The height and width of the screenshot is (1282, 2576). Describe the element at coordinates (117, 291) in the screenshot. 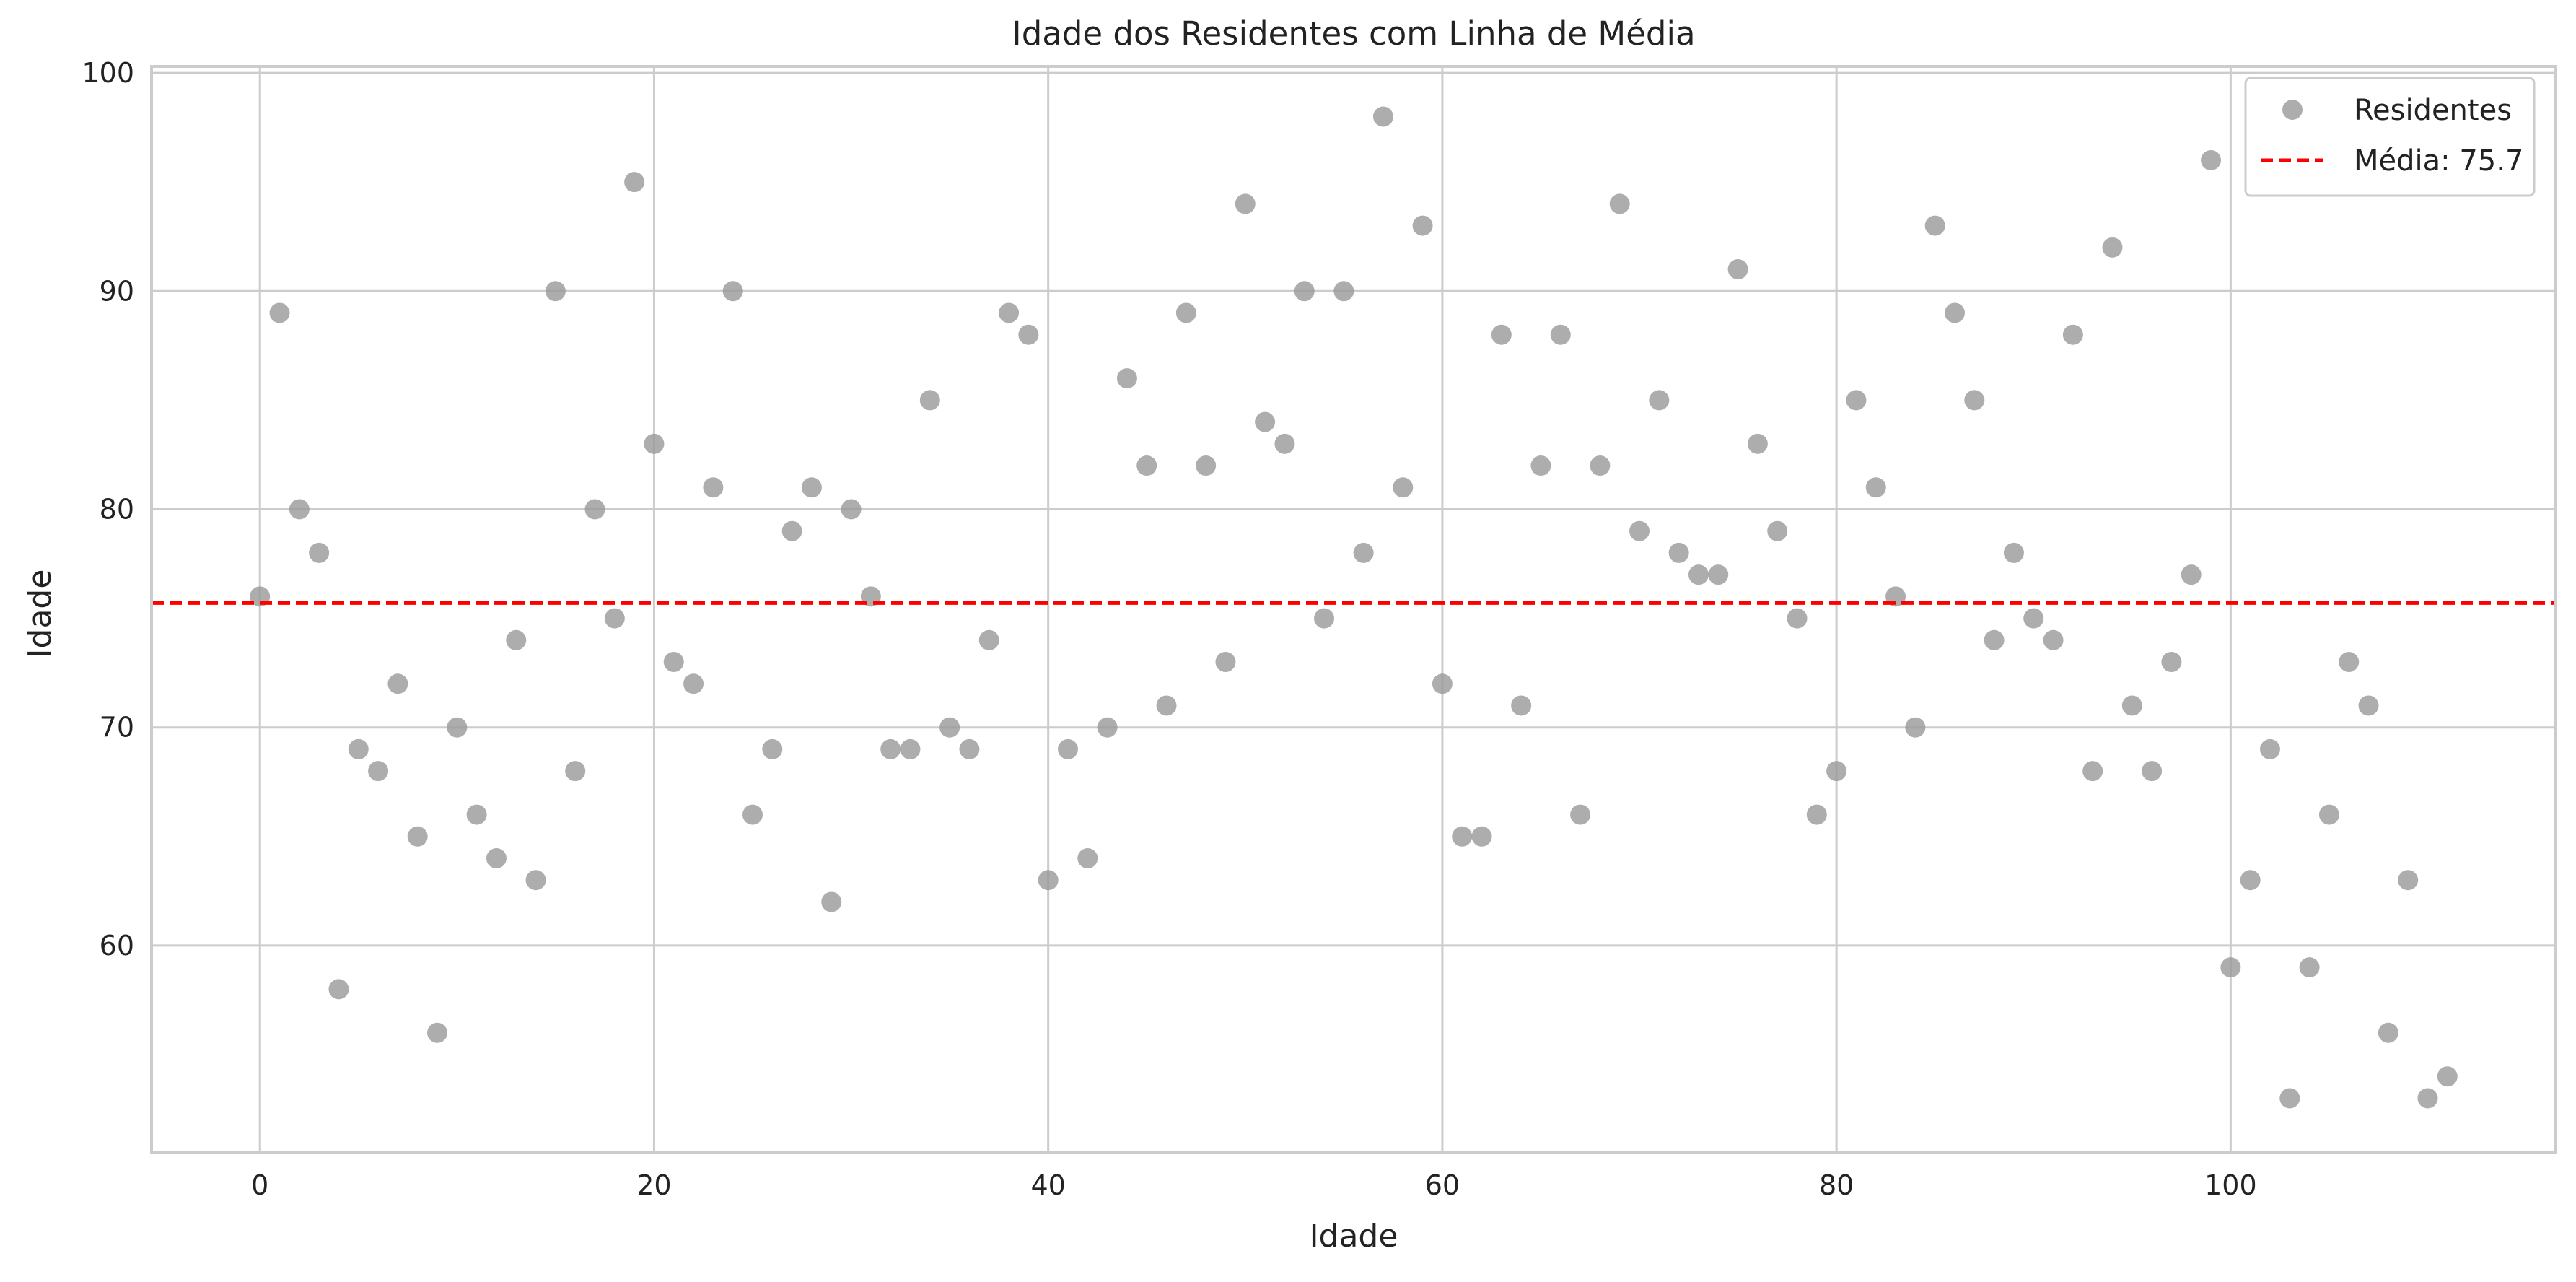

I see `y-tick-label: 90` at that location.